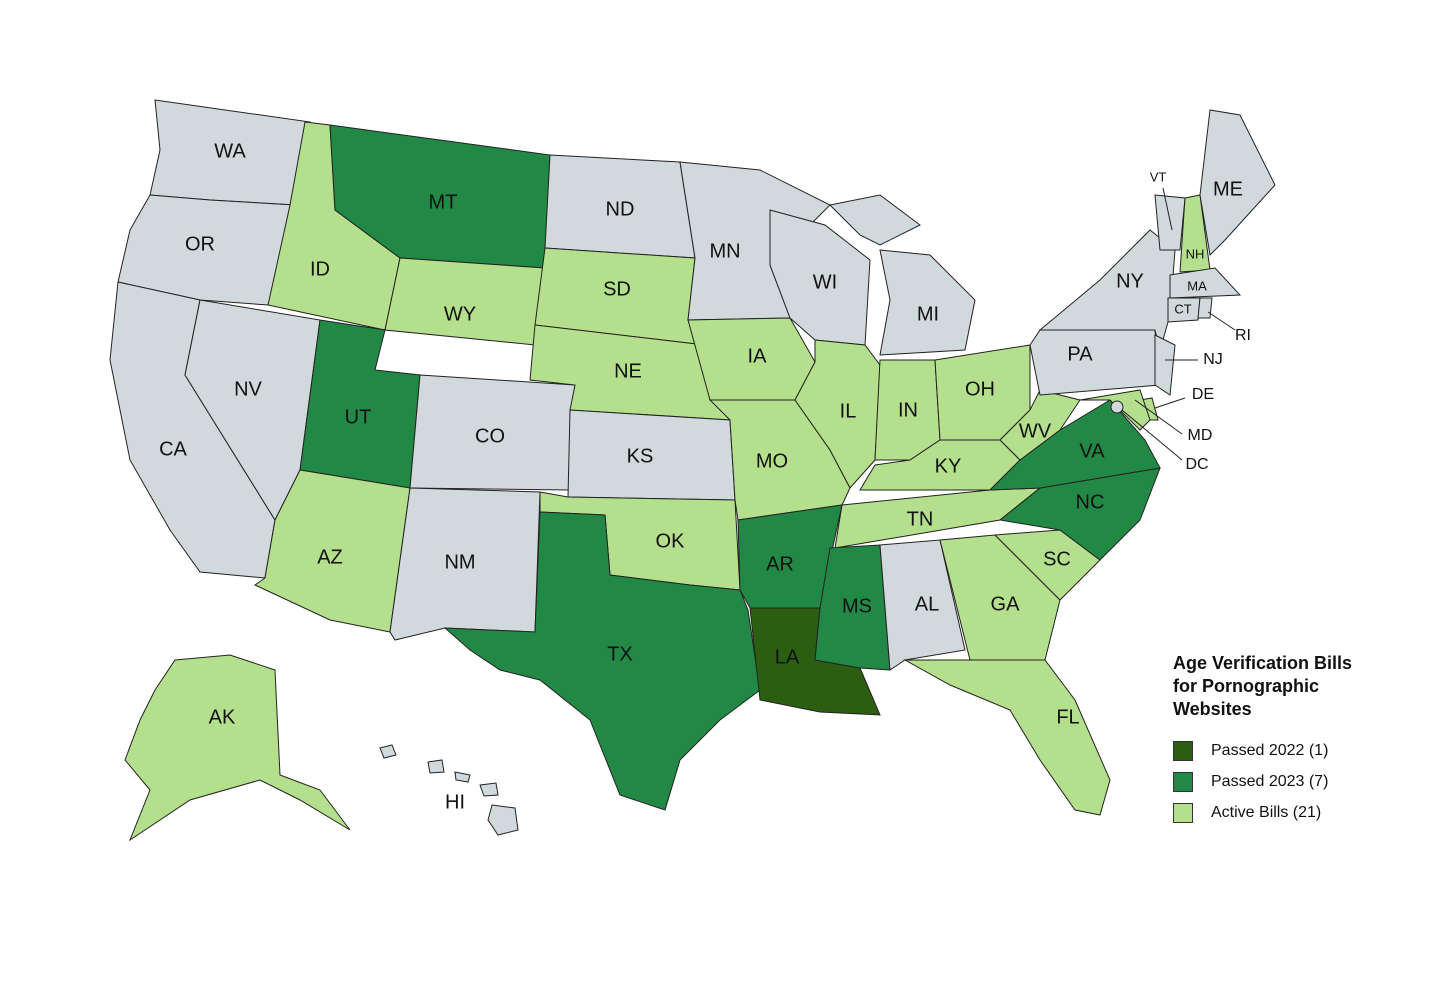 Image resolution: width=1456 pixels, height=996 pixels. What do you see at coordinates (787, 657) in the screenshot?
I see `state-label: LA` at bounding box center [787, 657].